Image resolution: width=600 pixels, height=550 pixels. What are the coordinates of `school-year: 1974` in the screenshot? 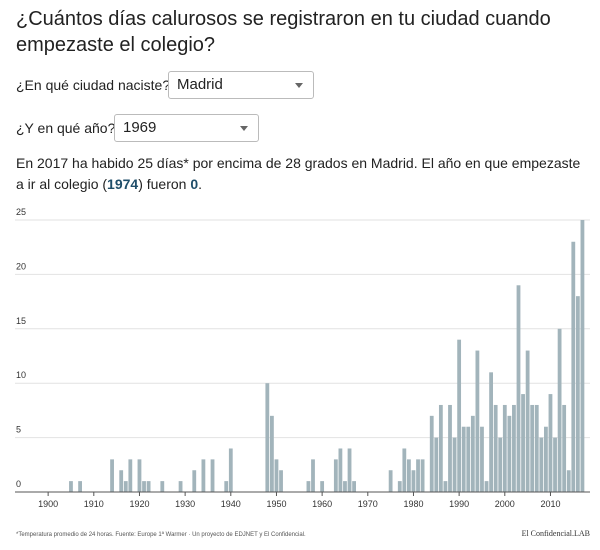 It's located at (123, 184).